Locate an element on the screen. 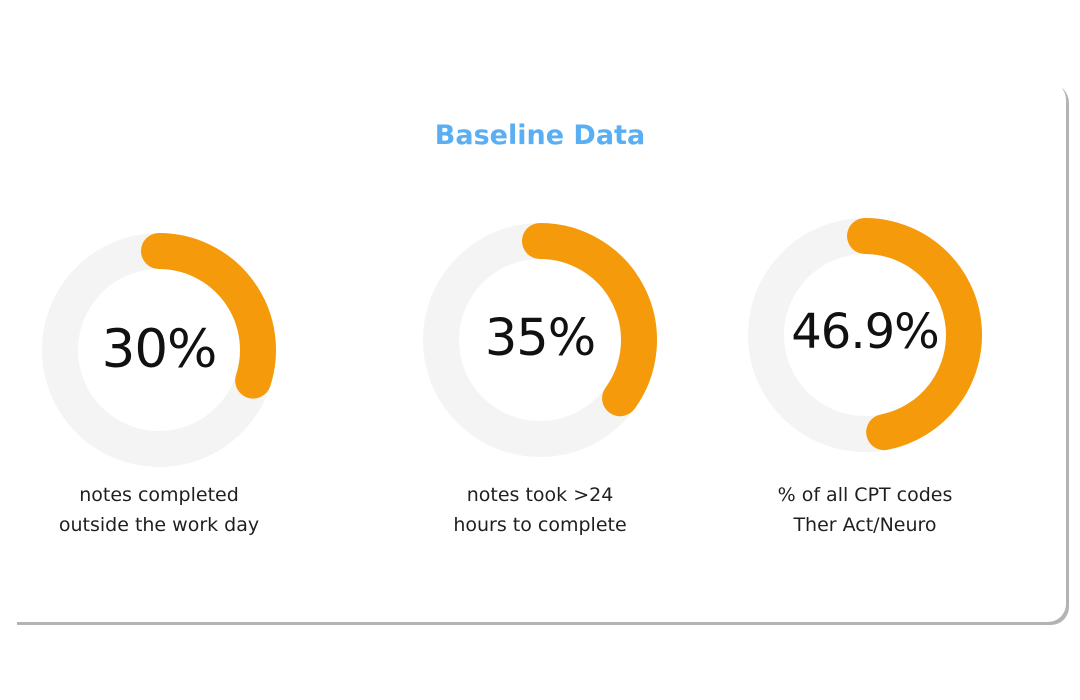 Image resolution: width=1080 pixels, height=700 pixels. donut-chart-2: 35% is located at coordinates (540, 340).